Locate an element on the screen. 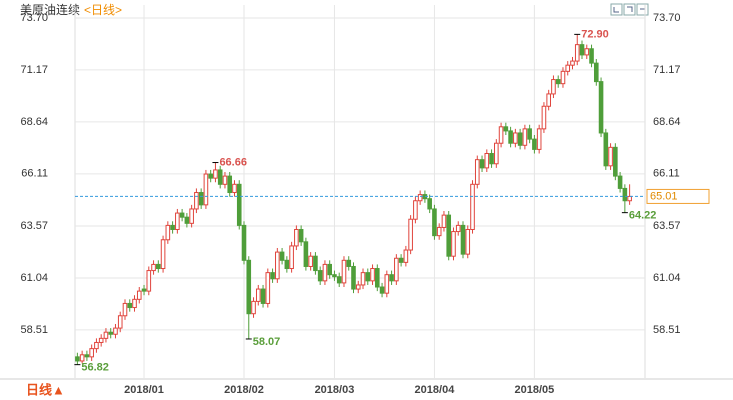 The image size is (733, 400). x-tick-label: 2018/04 is located at coordinates (435, 390).